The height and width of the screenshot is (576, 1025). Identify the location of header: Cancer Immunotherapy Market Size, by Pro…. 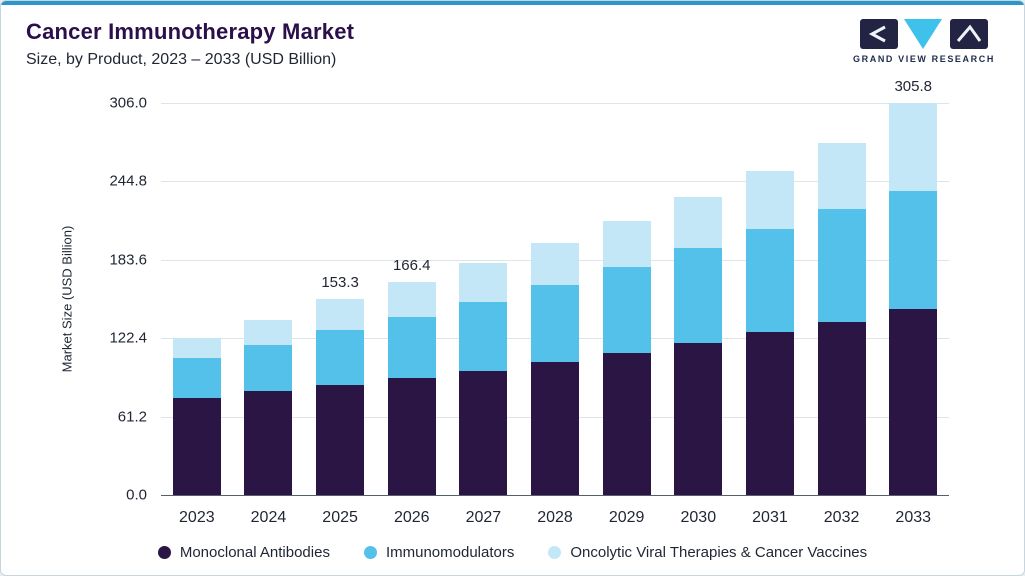
(512, 44).